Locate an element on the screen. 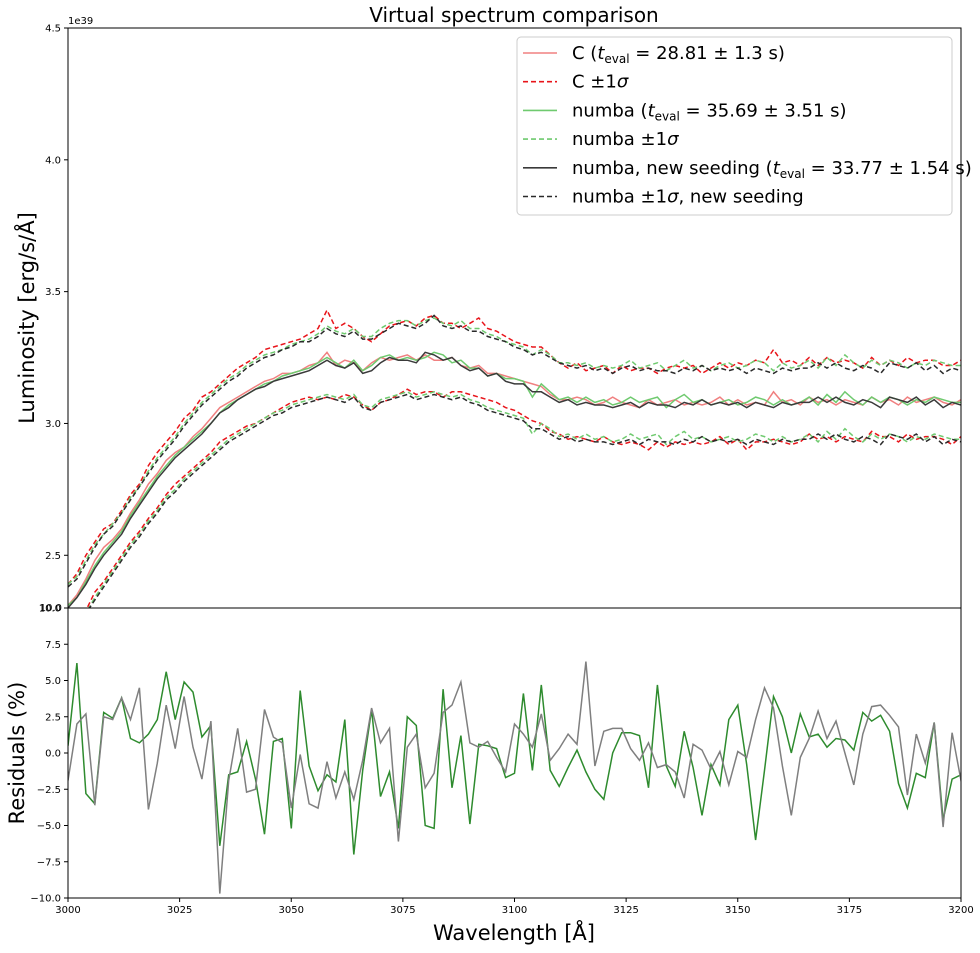 This screenshot has height=953, width=980. x-tick-label: 3200 is located at coordinates (960, 910).